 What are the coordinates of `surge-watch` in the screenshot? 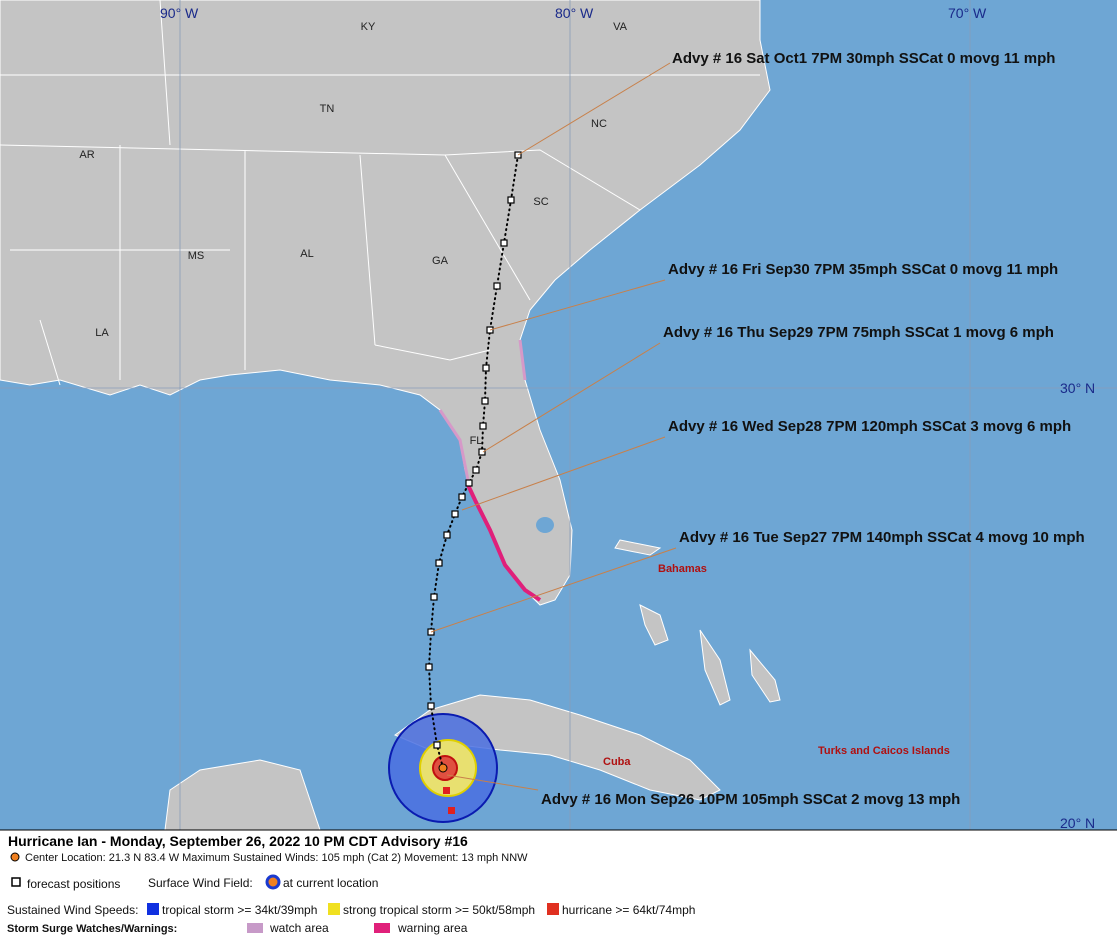 It's located at (482, 410).